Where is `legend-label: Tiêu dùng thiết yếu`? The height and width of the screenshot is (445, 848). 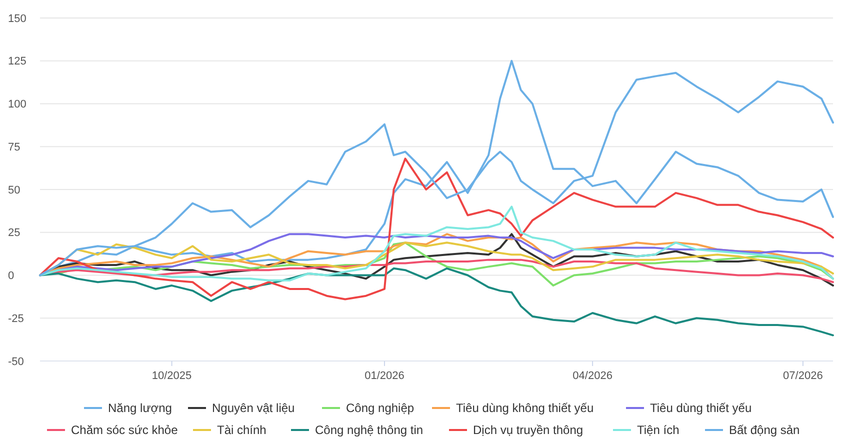
legend-label: Tiêu dùng thiết yếu is located at coordinates (701, 408).